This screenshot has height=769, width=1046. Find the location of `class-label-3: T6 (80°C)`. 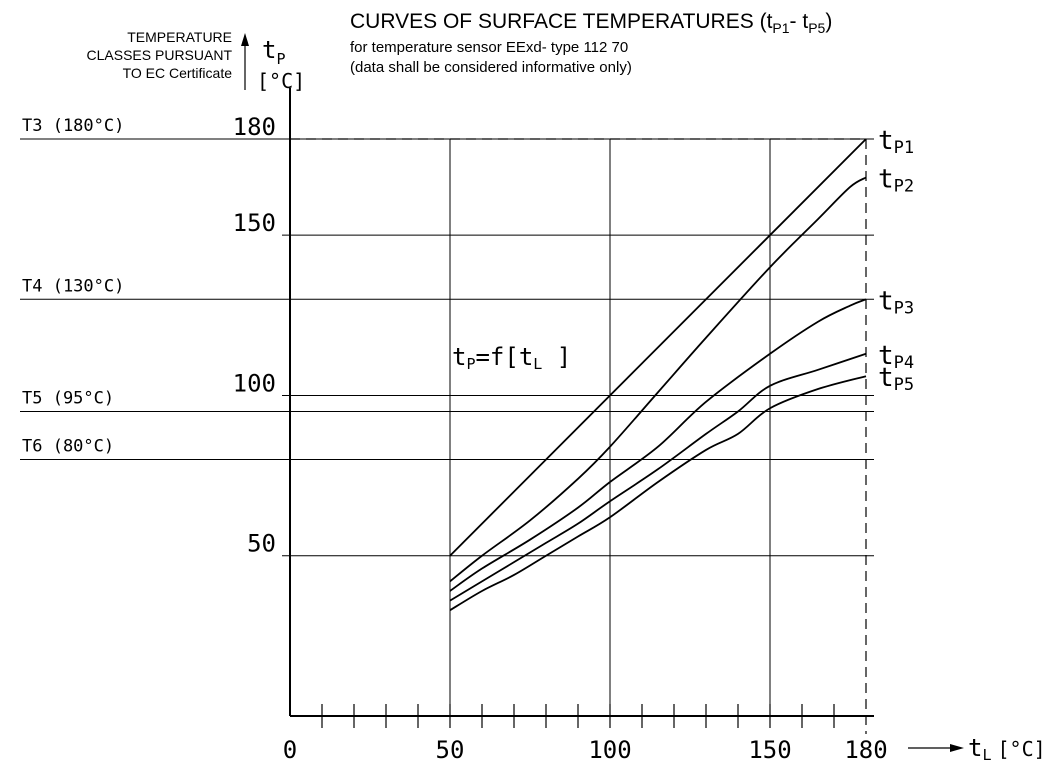

class-label-3: T6 (80°C) is located at coordinates (68, 447).